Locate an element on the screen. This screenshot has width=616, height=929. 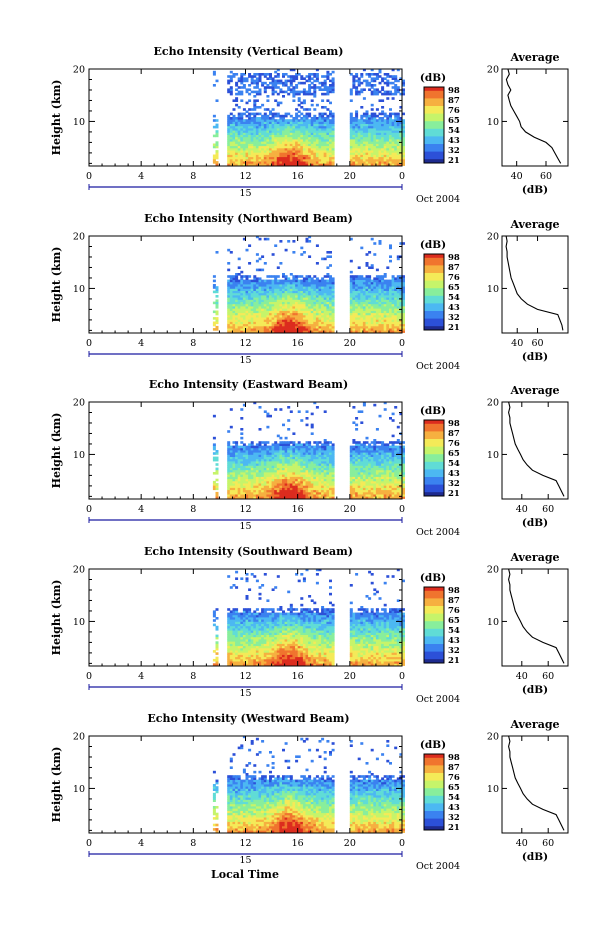
colorbar-band is located at coordinates (434, 274).